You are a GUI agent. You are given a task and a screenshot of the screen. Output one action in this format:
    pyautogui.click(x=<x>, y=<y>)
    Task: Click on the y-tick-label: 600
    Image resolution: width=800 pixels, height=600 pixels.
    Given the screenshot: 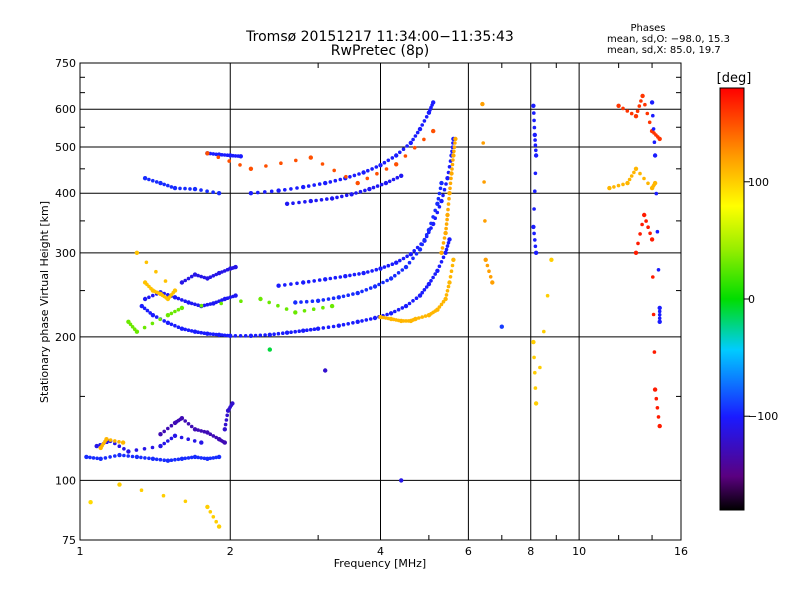 What is the action you would take?
    pyautogui.click(x=65, y=109)
    